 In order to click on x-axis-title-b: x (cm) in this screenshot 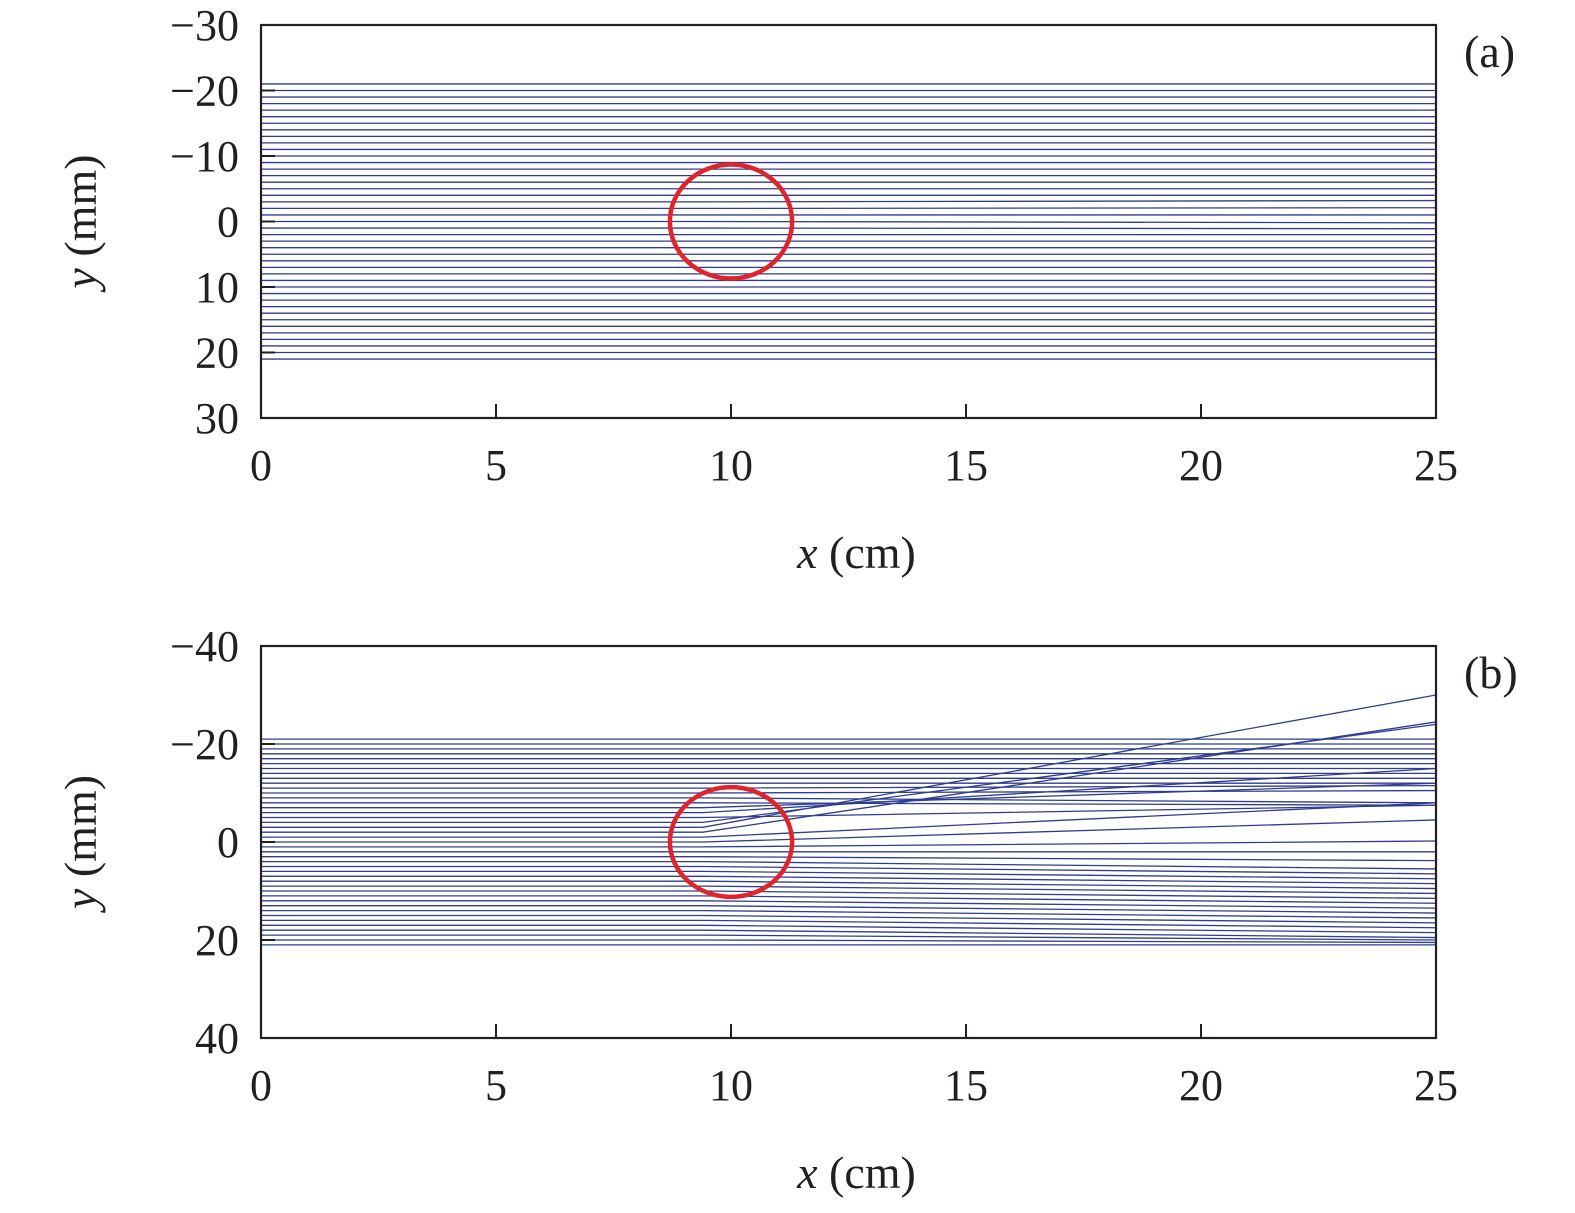, I will do `click(856, 1172)`.